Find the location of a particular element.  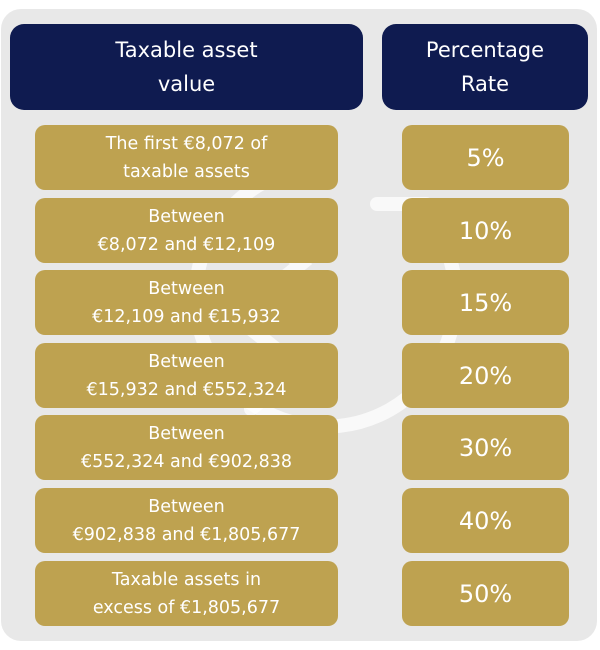

asset-value-text: Taxable assets in excess of €1,805,677 is located at coordinates (186, 593).